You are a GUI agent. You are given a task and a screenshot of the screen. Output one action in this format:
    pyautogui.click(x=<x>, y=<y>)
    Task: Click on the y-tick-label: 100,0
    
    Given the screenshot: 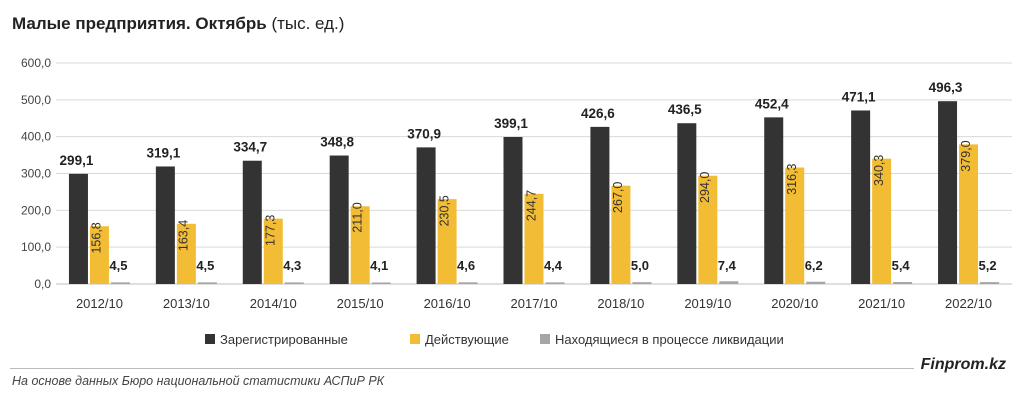 What is the action you would take?
    pyautogui.click(x=36, y=247)
    